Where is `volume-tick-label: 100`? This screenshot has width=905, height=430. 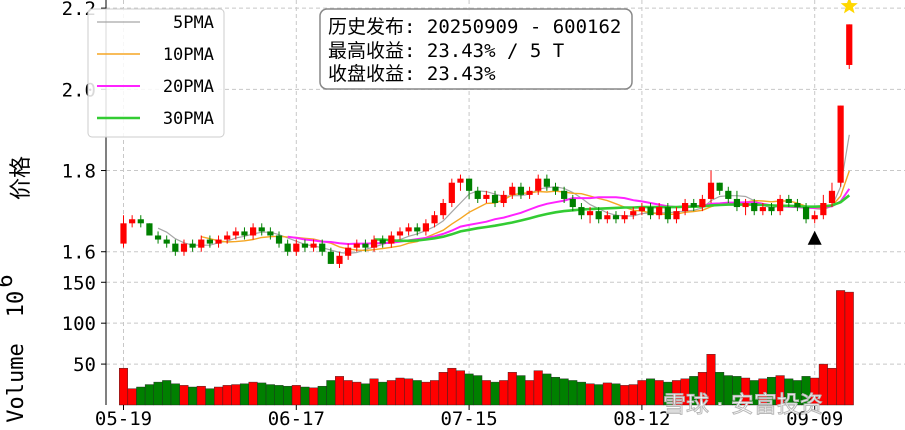 volume-tick-label: 100 is located at coordinates (79, 324).